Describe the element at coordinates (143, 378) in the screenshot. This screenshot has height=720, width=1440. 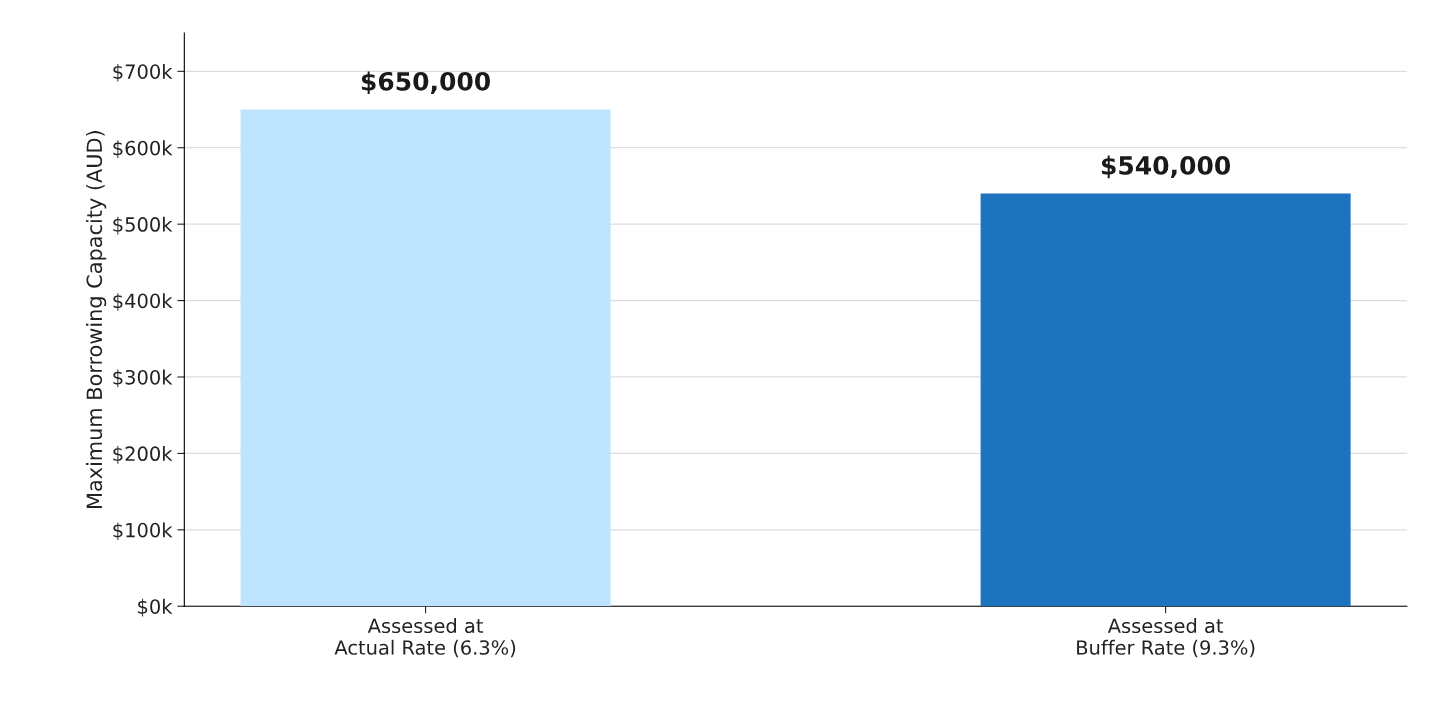
I see `y-tick-label: $300k` at that location.